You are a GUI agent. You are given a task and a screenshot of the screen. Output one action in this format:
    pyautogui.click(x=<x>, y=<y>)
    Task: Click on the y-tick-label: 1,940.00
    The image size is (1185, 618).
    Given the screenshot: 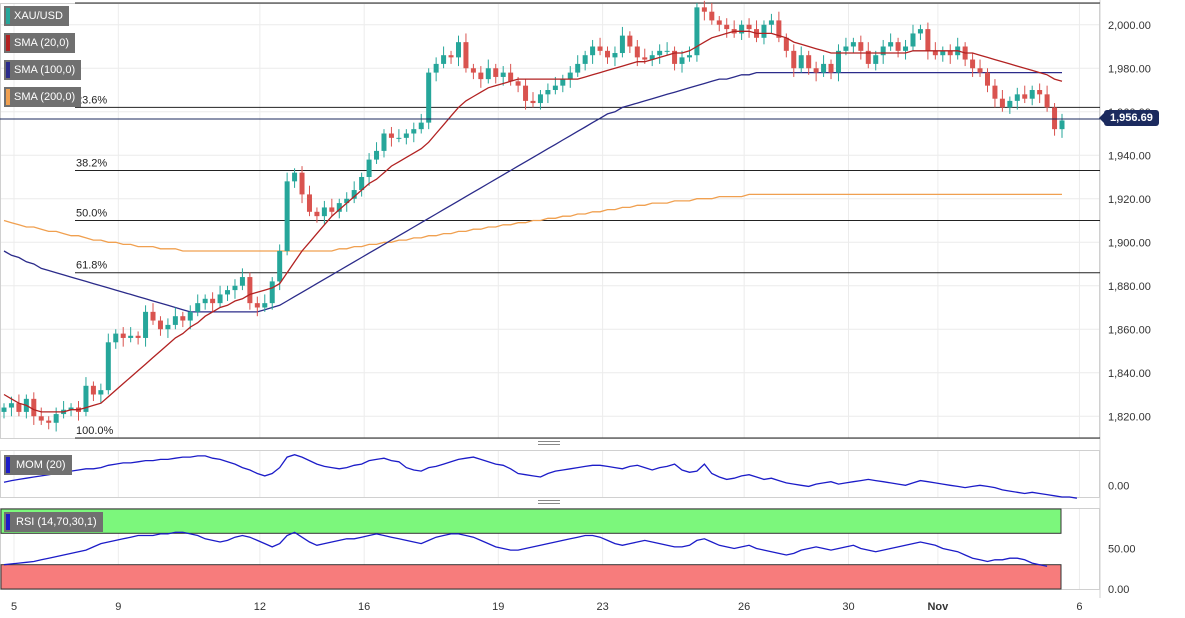 What is the action you would take?
    pyautogui.click(x=1129, y=156)
    